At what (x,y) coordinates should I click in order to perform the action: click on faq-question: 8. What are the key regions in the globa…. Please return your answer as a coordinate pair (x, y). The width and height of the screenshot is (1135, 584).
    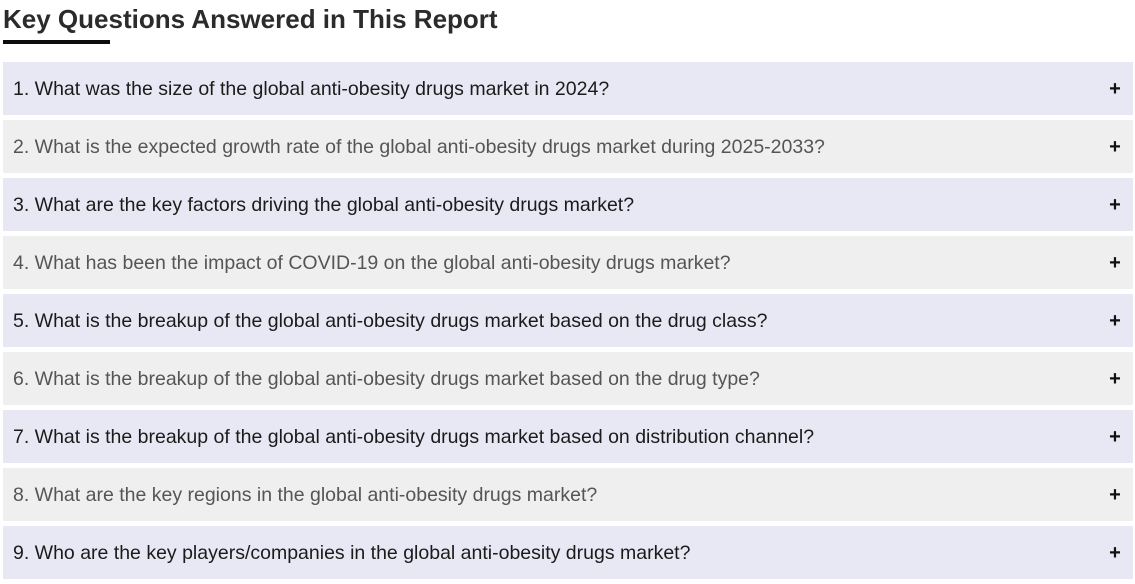
    Looking at the image, I should click on (305, 494).